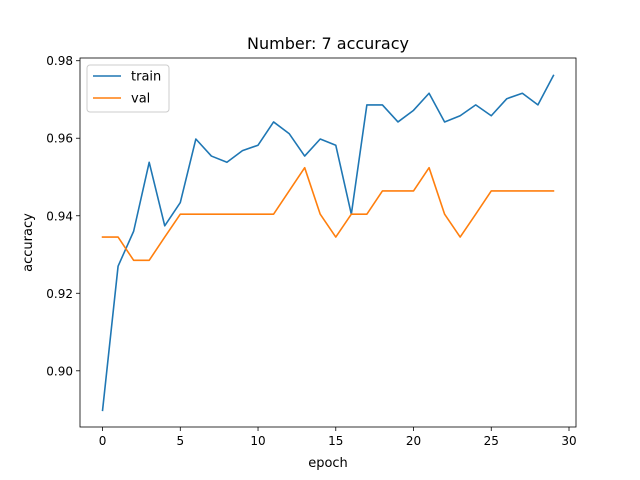 Image resolution: width=640 pixels, height=480 pixels. Describe the element at coordinates (413, 441) in the screenshot. I see `x-tick-label: 20` at that location.